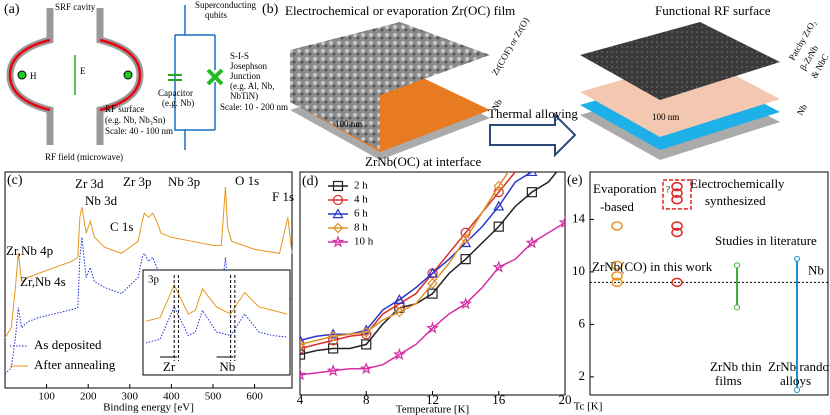 This screenshot has height=415, width=830. What do you see at coordinates (795, 380) in the screenshot?
I see `series-label: alloys` at bounding box center [795, 380].